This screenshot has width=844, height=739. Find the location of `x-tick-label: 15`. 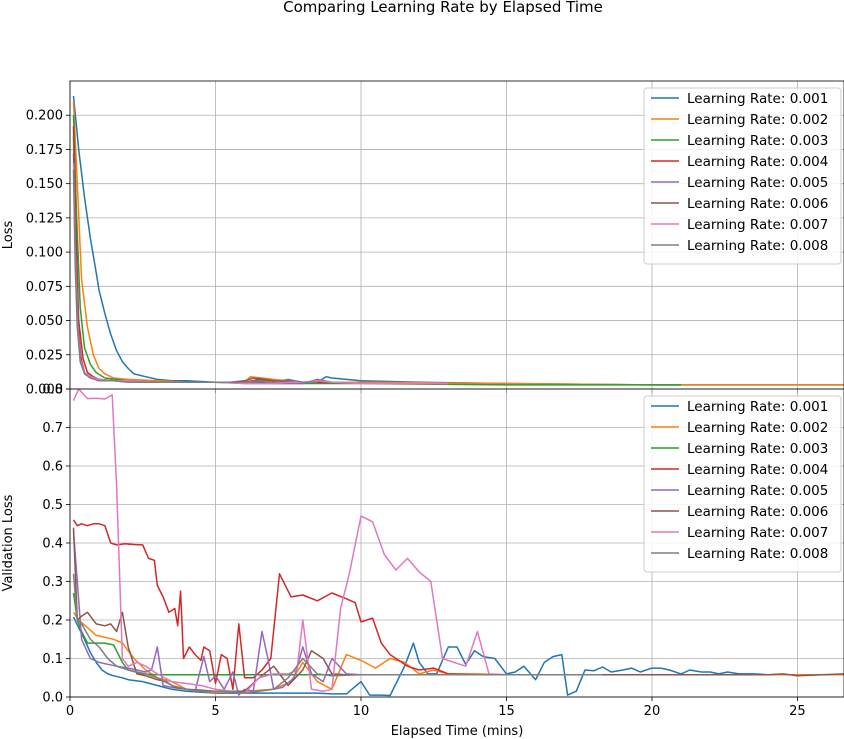

x-tick-label: 15 is located at coordinates (506, 711).